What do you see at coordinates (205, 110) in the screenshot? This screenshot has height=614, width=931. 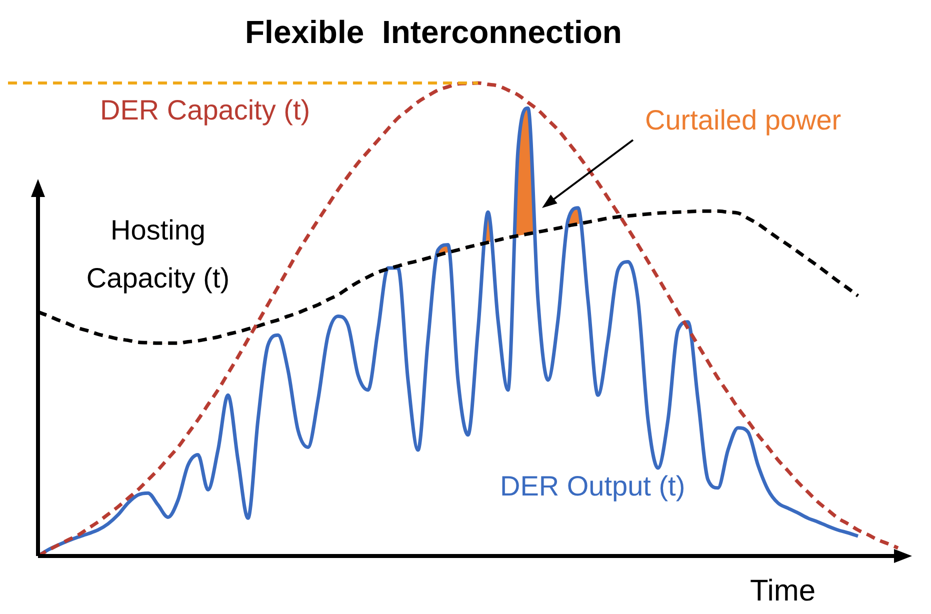 I see `text: DER Capacity (t)` at bounding box center [205, 110].